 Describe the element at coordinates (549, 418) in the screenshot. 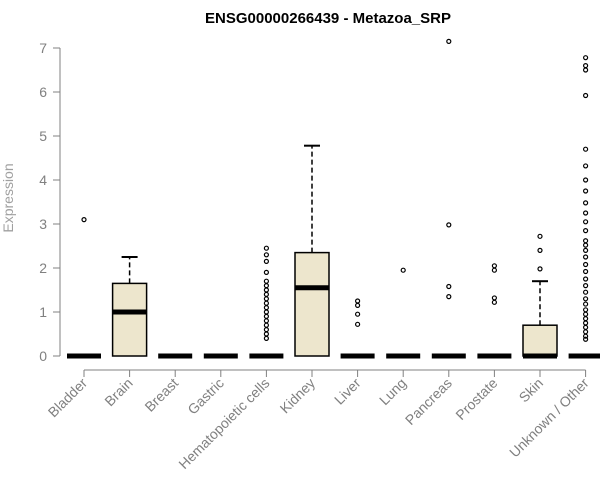

I see `x-tick-label: Unknown / Other` at that location.